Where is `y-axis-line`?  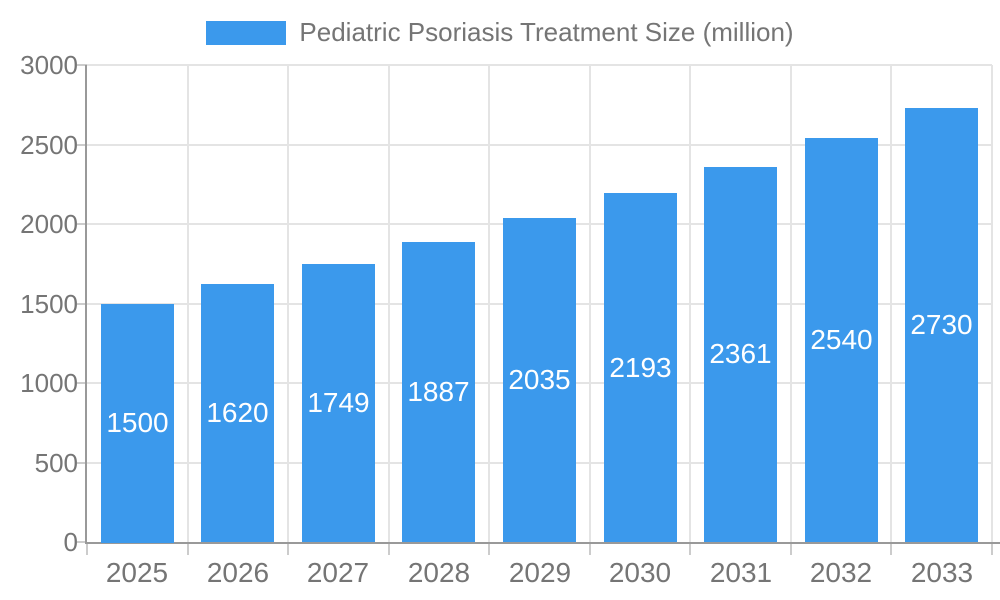 y-axis-line is located at coordinates (86, 303).